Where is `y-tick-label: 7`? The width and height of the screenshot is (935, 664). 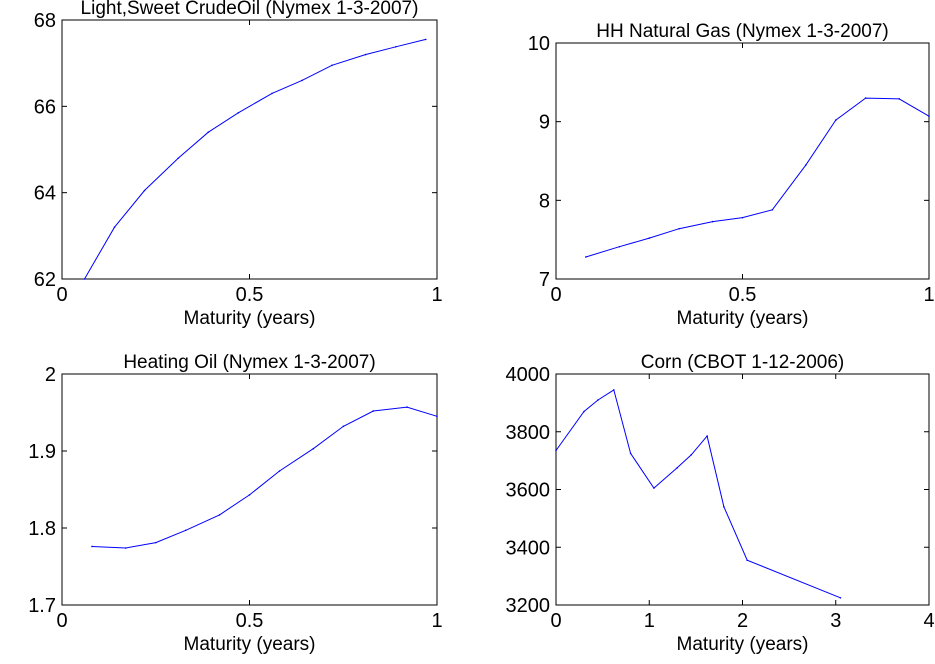
y-tick-label: 7 is located at coordinates (544, 280).